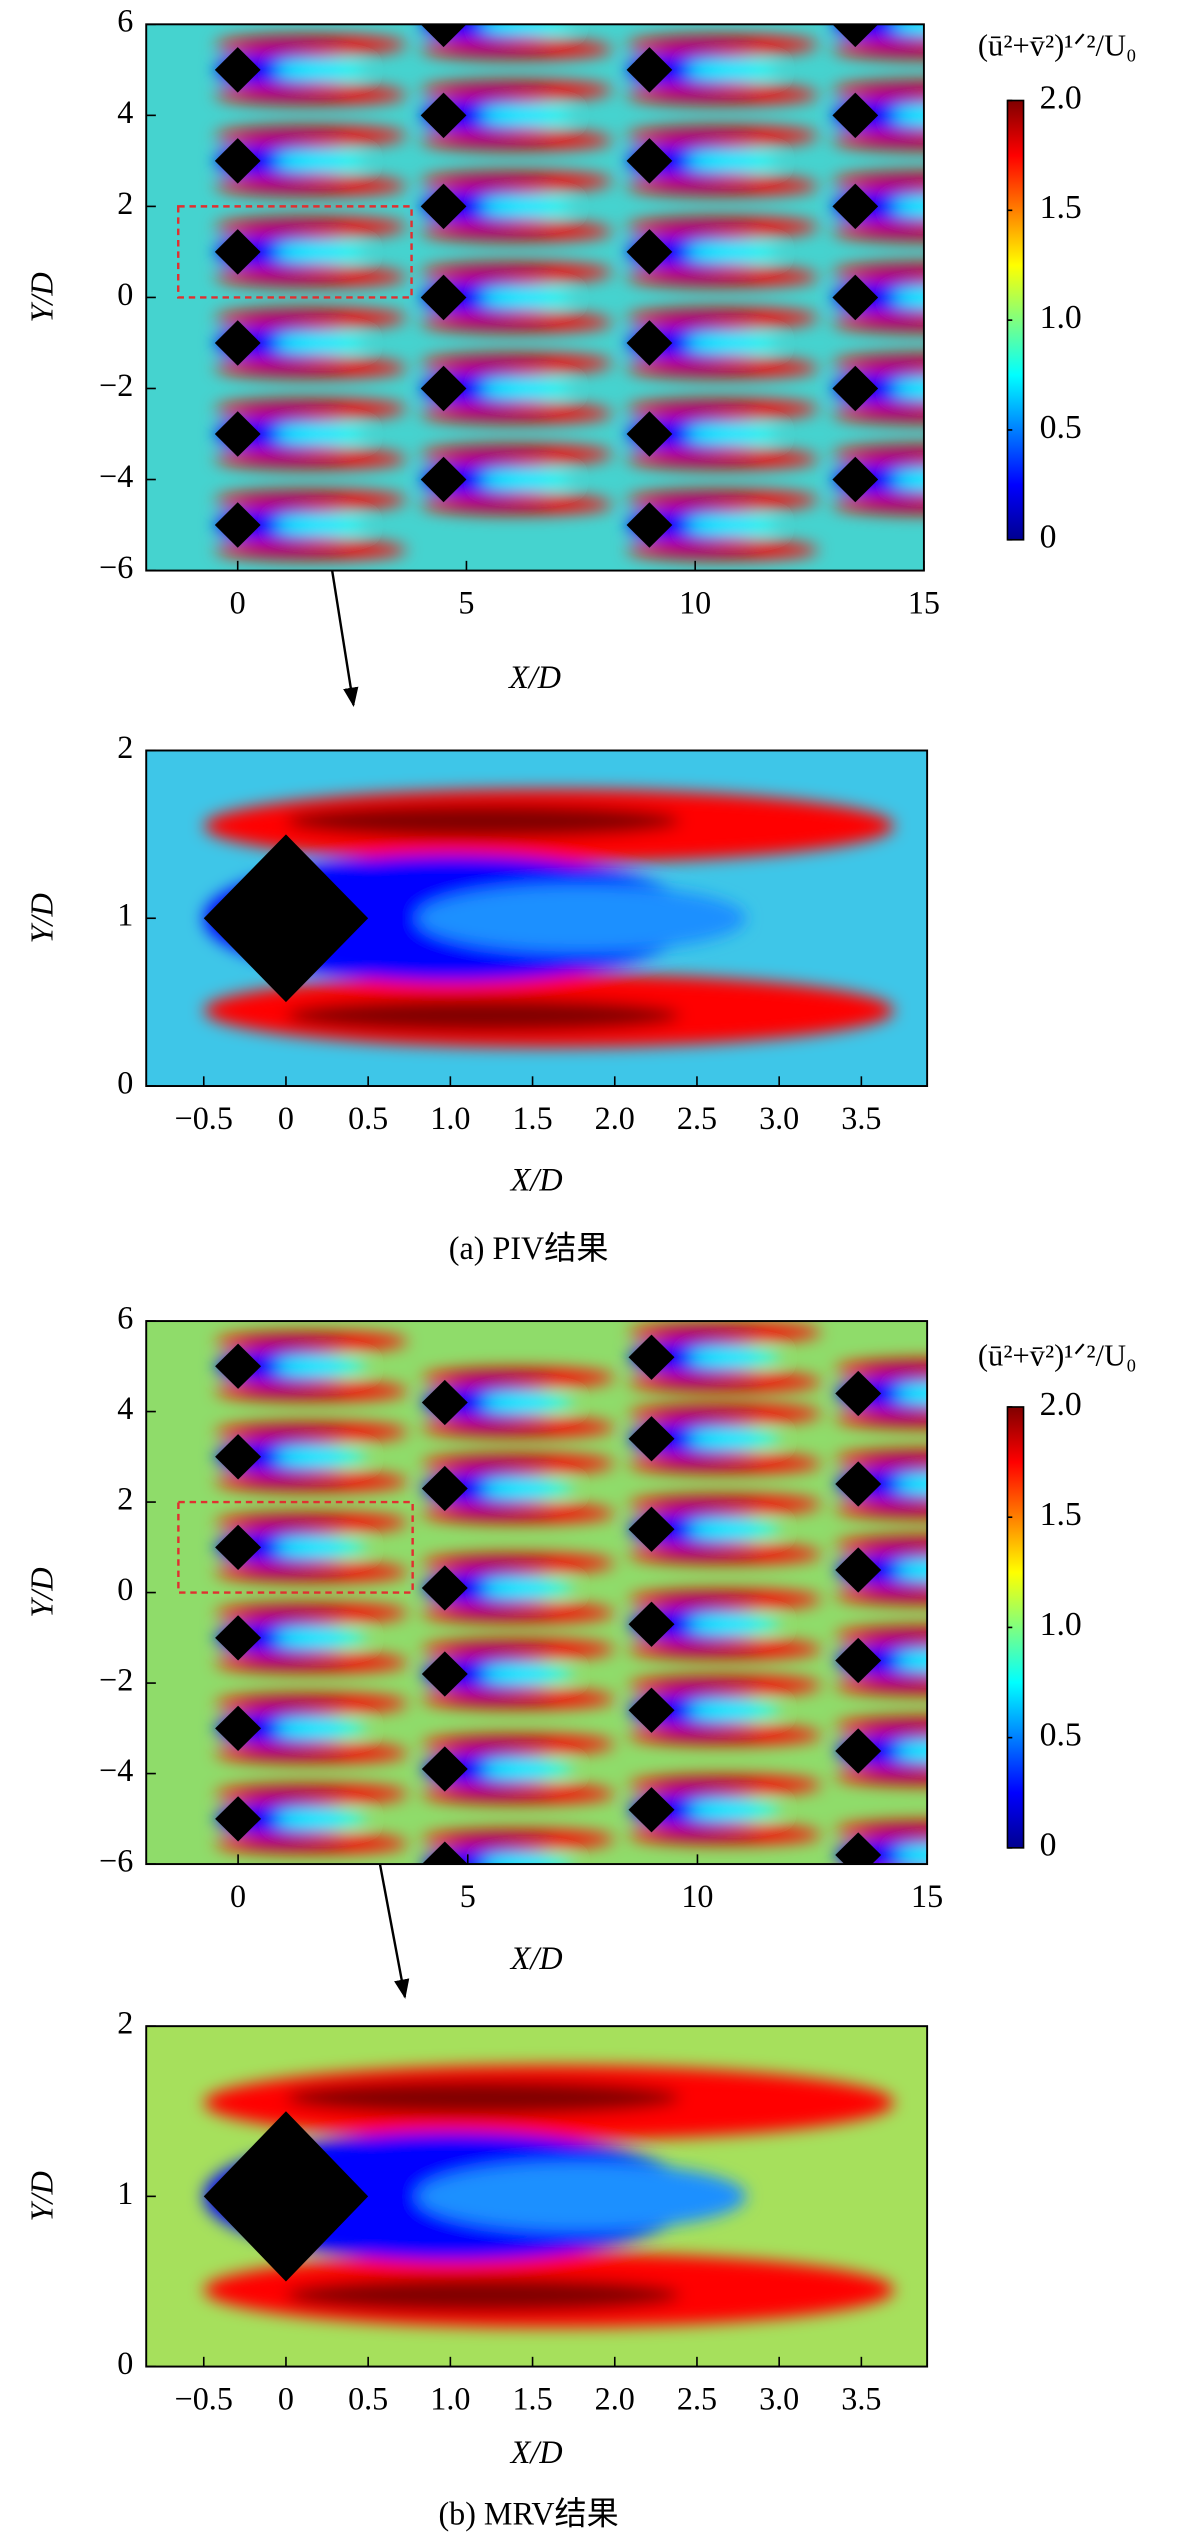 This screenshot has height=2540, width=1181. I want to click on colorbar-tick-label: 2.0, so click(1061, 97).